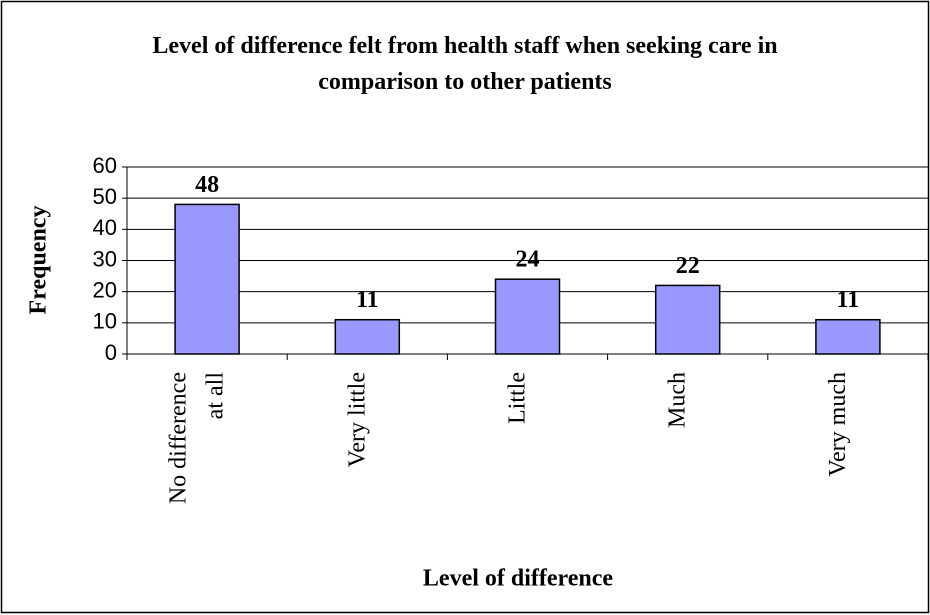 This screenshot has width=930, height=615. What do you see at coordinates (196, 438) in the screenshot?
I see `x-tick-label: No difference at all` at bounding box center [196, 438].